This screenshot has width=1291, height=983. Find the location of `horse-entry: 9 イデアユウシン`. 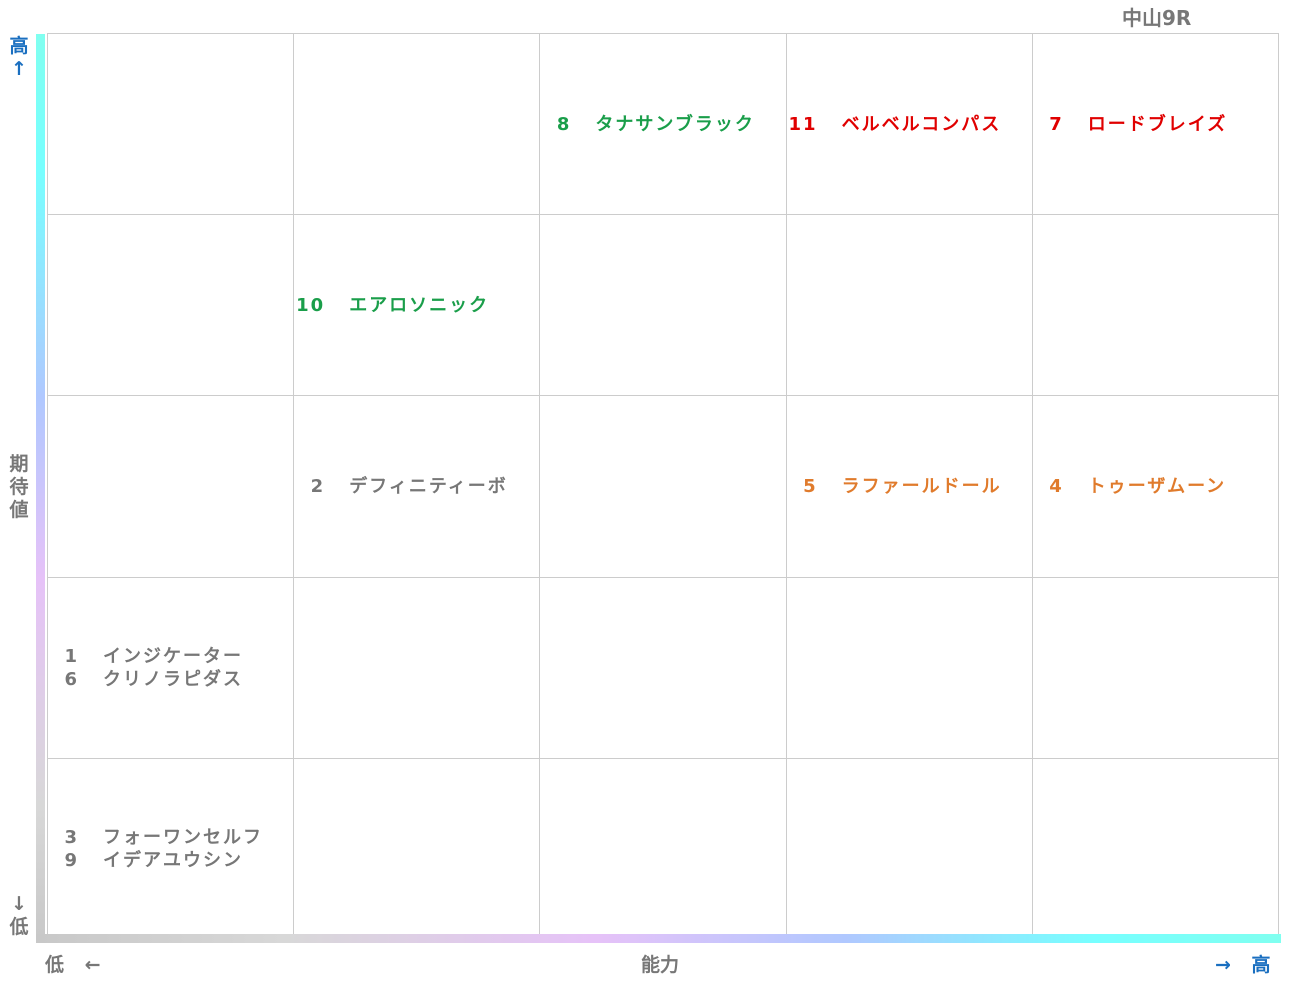

horse-entry: 9 イデアユウシン is located at coordinates (170, 860).